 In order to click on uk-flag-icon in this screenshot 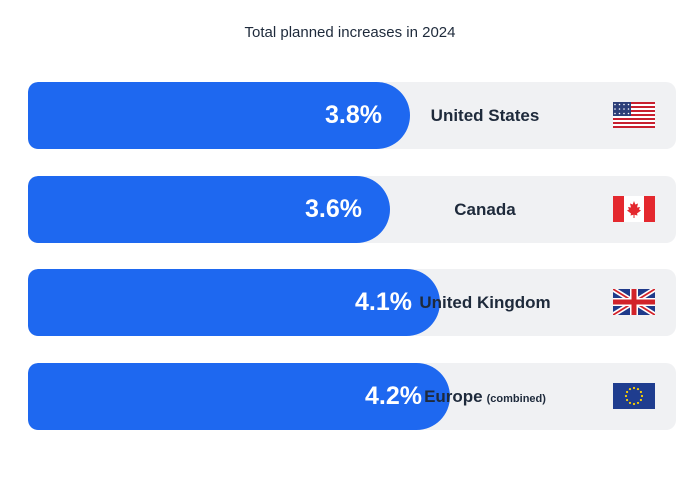, I will do `click(634, 302)`.